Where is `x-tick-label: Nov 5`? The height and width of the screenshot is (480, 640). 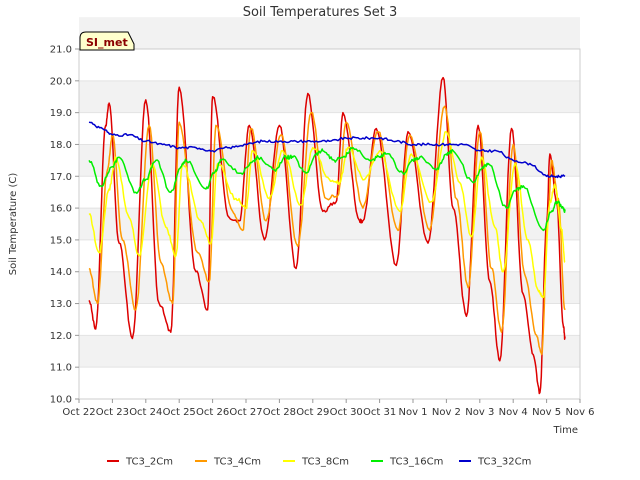
x-tick-label: Nov 5 is located at coordinates (546, 412).